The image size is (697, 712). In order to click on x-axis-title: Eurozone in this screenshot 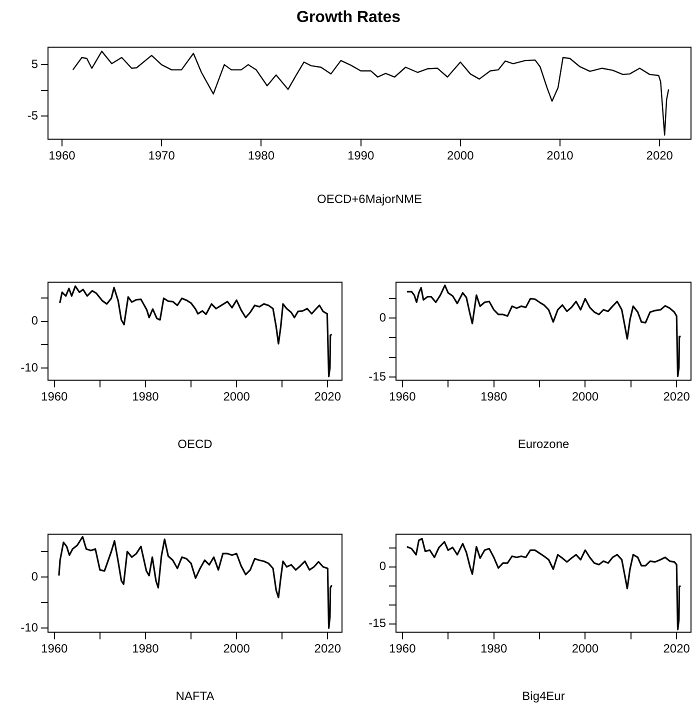, I will do `click(544, 444)`.